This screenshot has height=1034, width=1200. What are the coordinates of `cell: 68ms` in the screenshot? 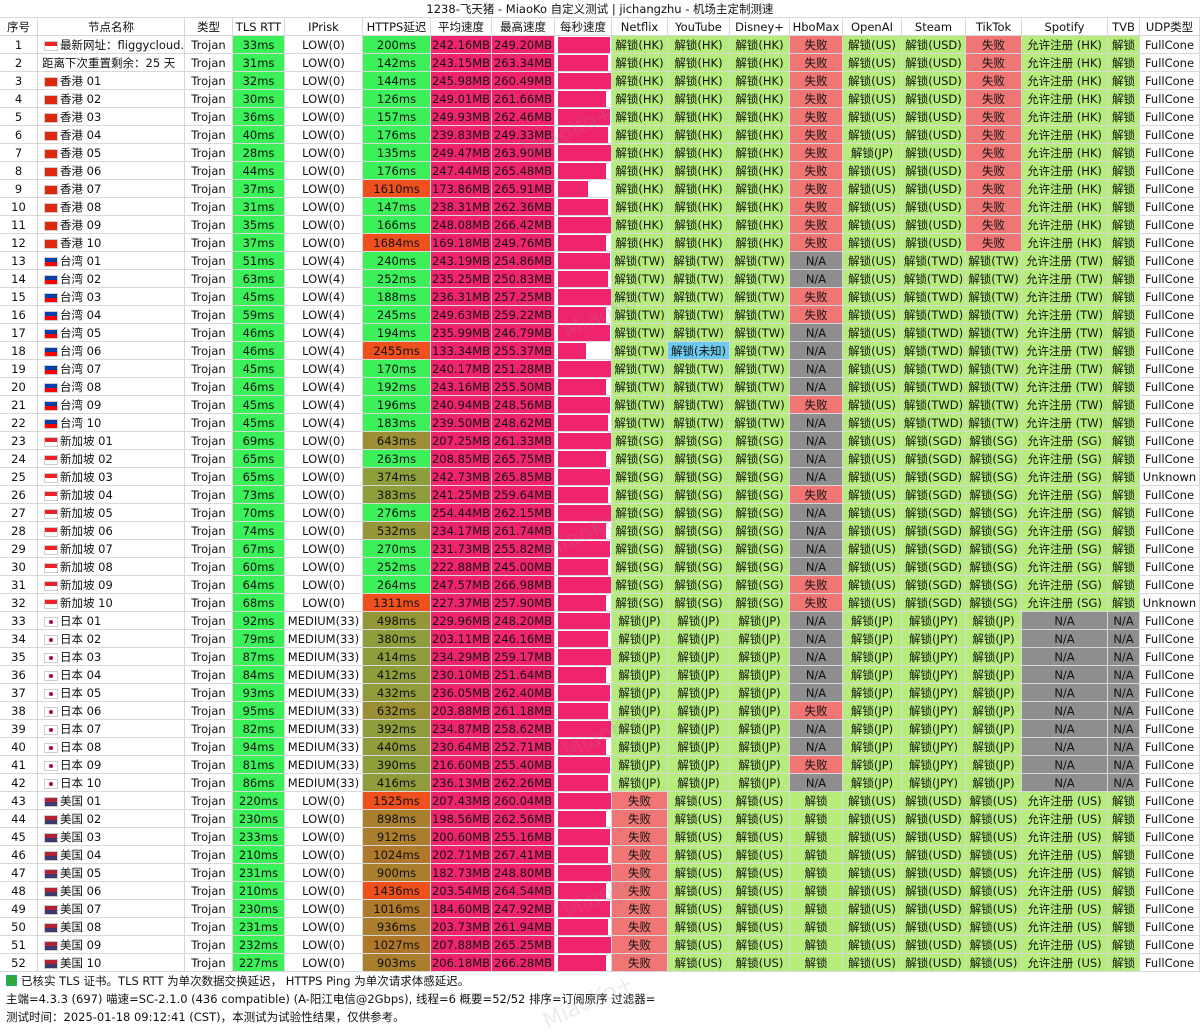 It's located at (259, 603).